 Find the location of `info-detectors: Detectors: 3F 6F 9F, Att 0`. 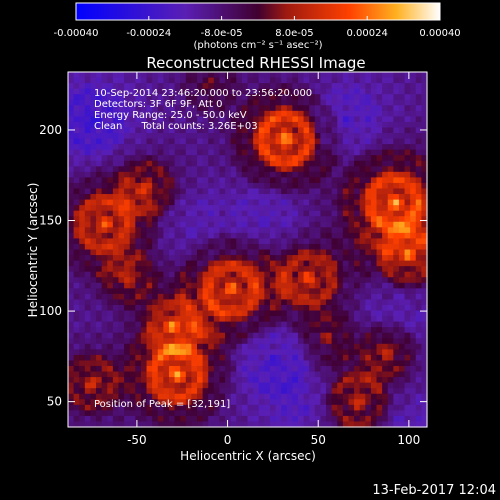

info-detectors: Detectors: 3F 6F 9F, Att 0 is located at coordinates (158, 104).